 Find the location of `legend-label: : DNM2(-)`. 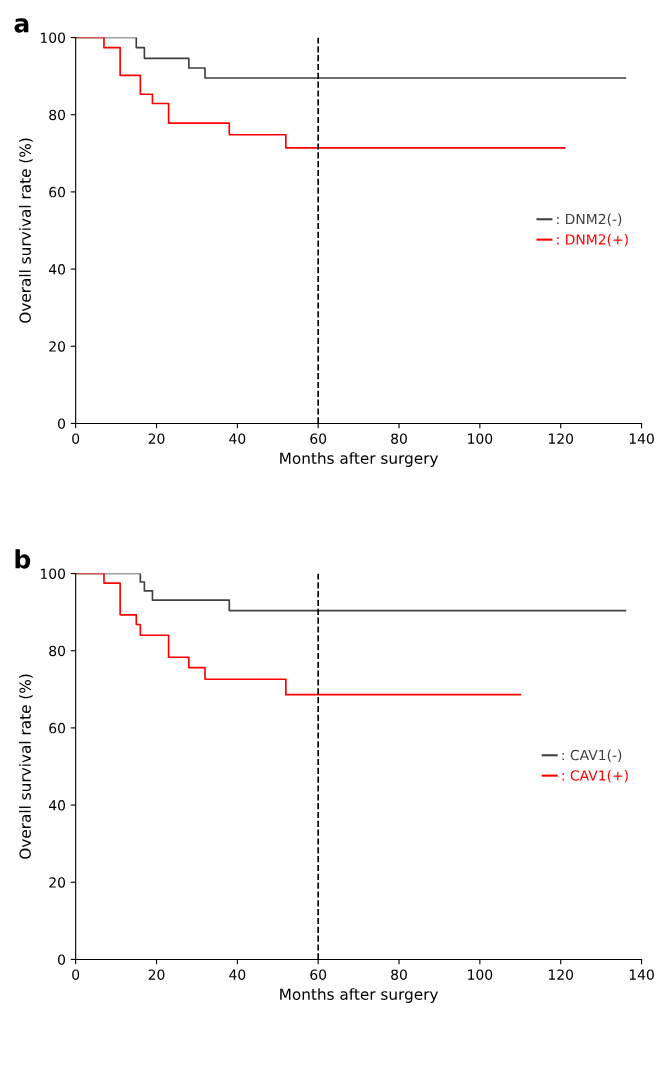

legend-label: : DNM2(-) is located at coordinates (589, 219).